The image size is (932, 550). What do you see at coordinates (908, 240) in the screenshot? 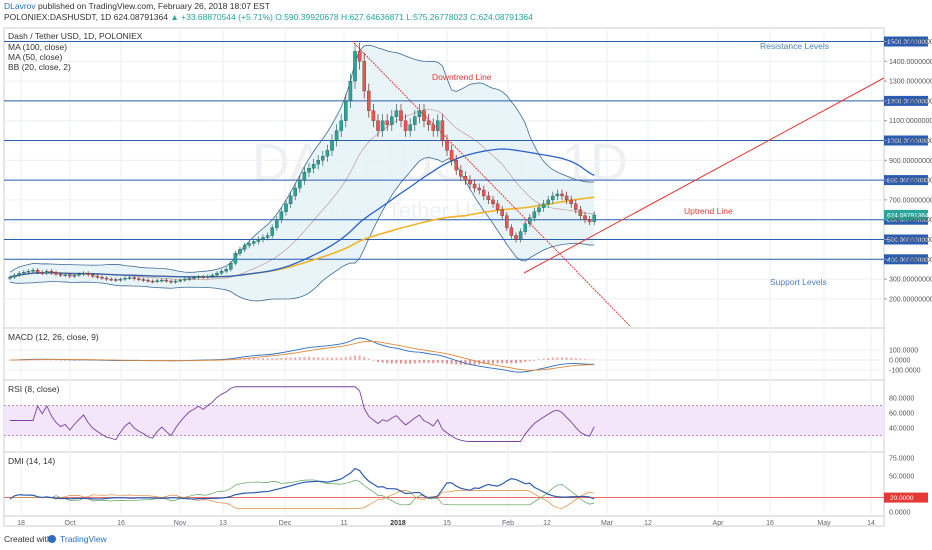
I see `level-price-label: 500.00000000` at bounding box center [908, 240].